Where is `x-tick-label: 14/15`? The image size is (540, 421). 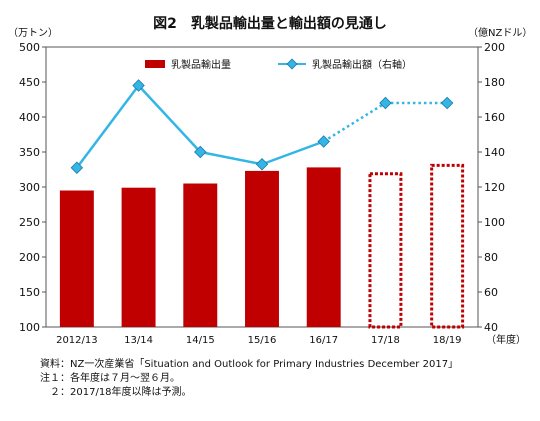 x-tick-label: 14/15 is located at coordinates (200, 340).